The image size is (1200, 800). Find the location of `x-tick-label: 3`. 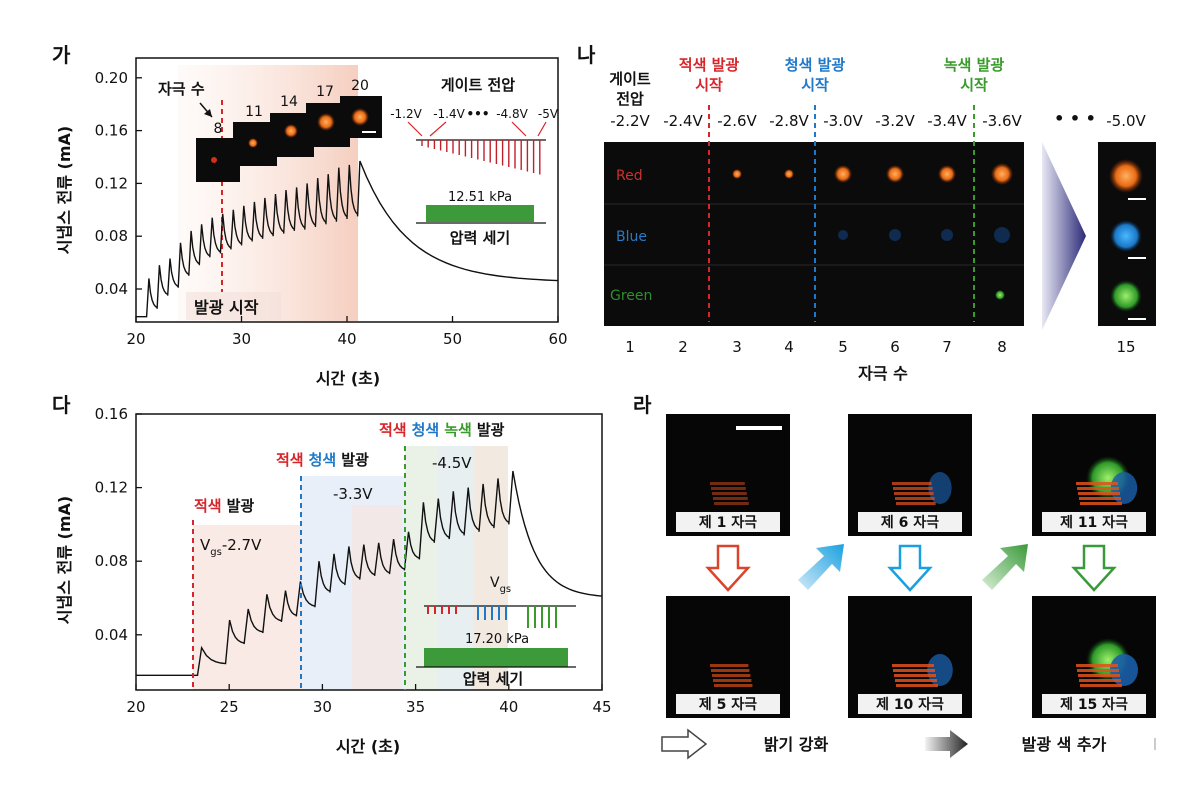

x-tick-label: 3 is located at coordinates (737, 347).